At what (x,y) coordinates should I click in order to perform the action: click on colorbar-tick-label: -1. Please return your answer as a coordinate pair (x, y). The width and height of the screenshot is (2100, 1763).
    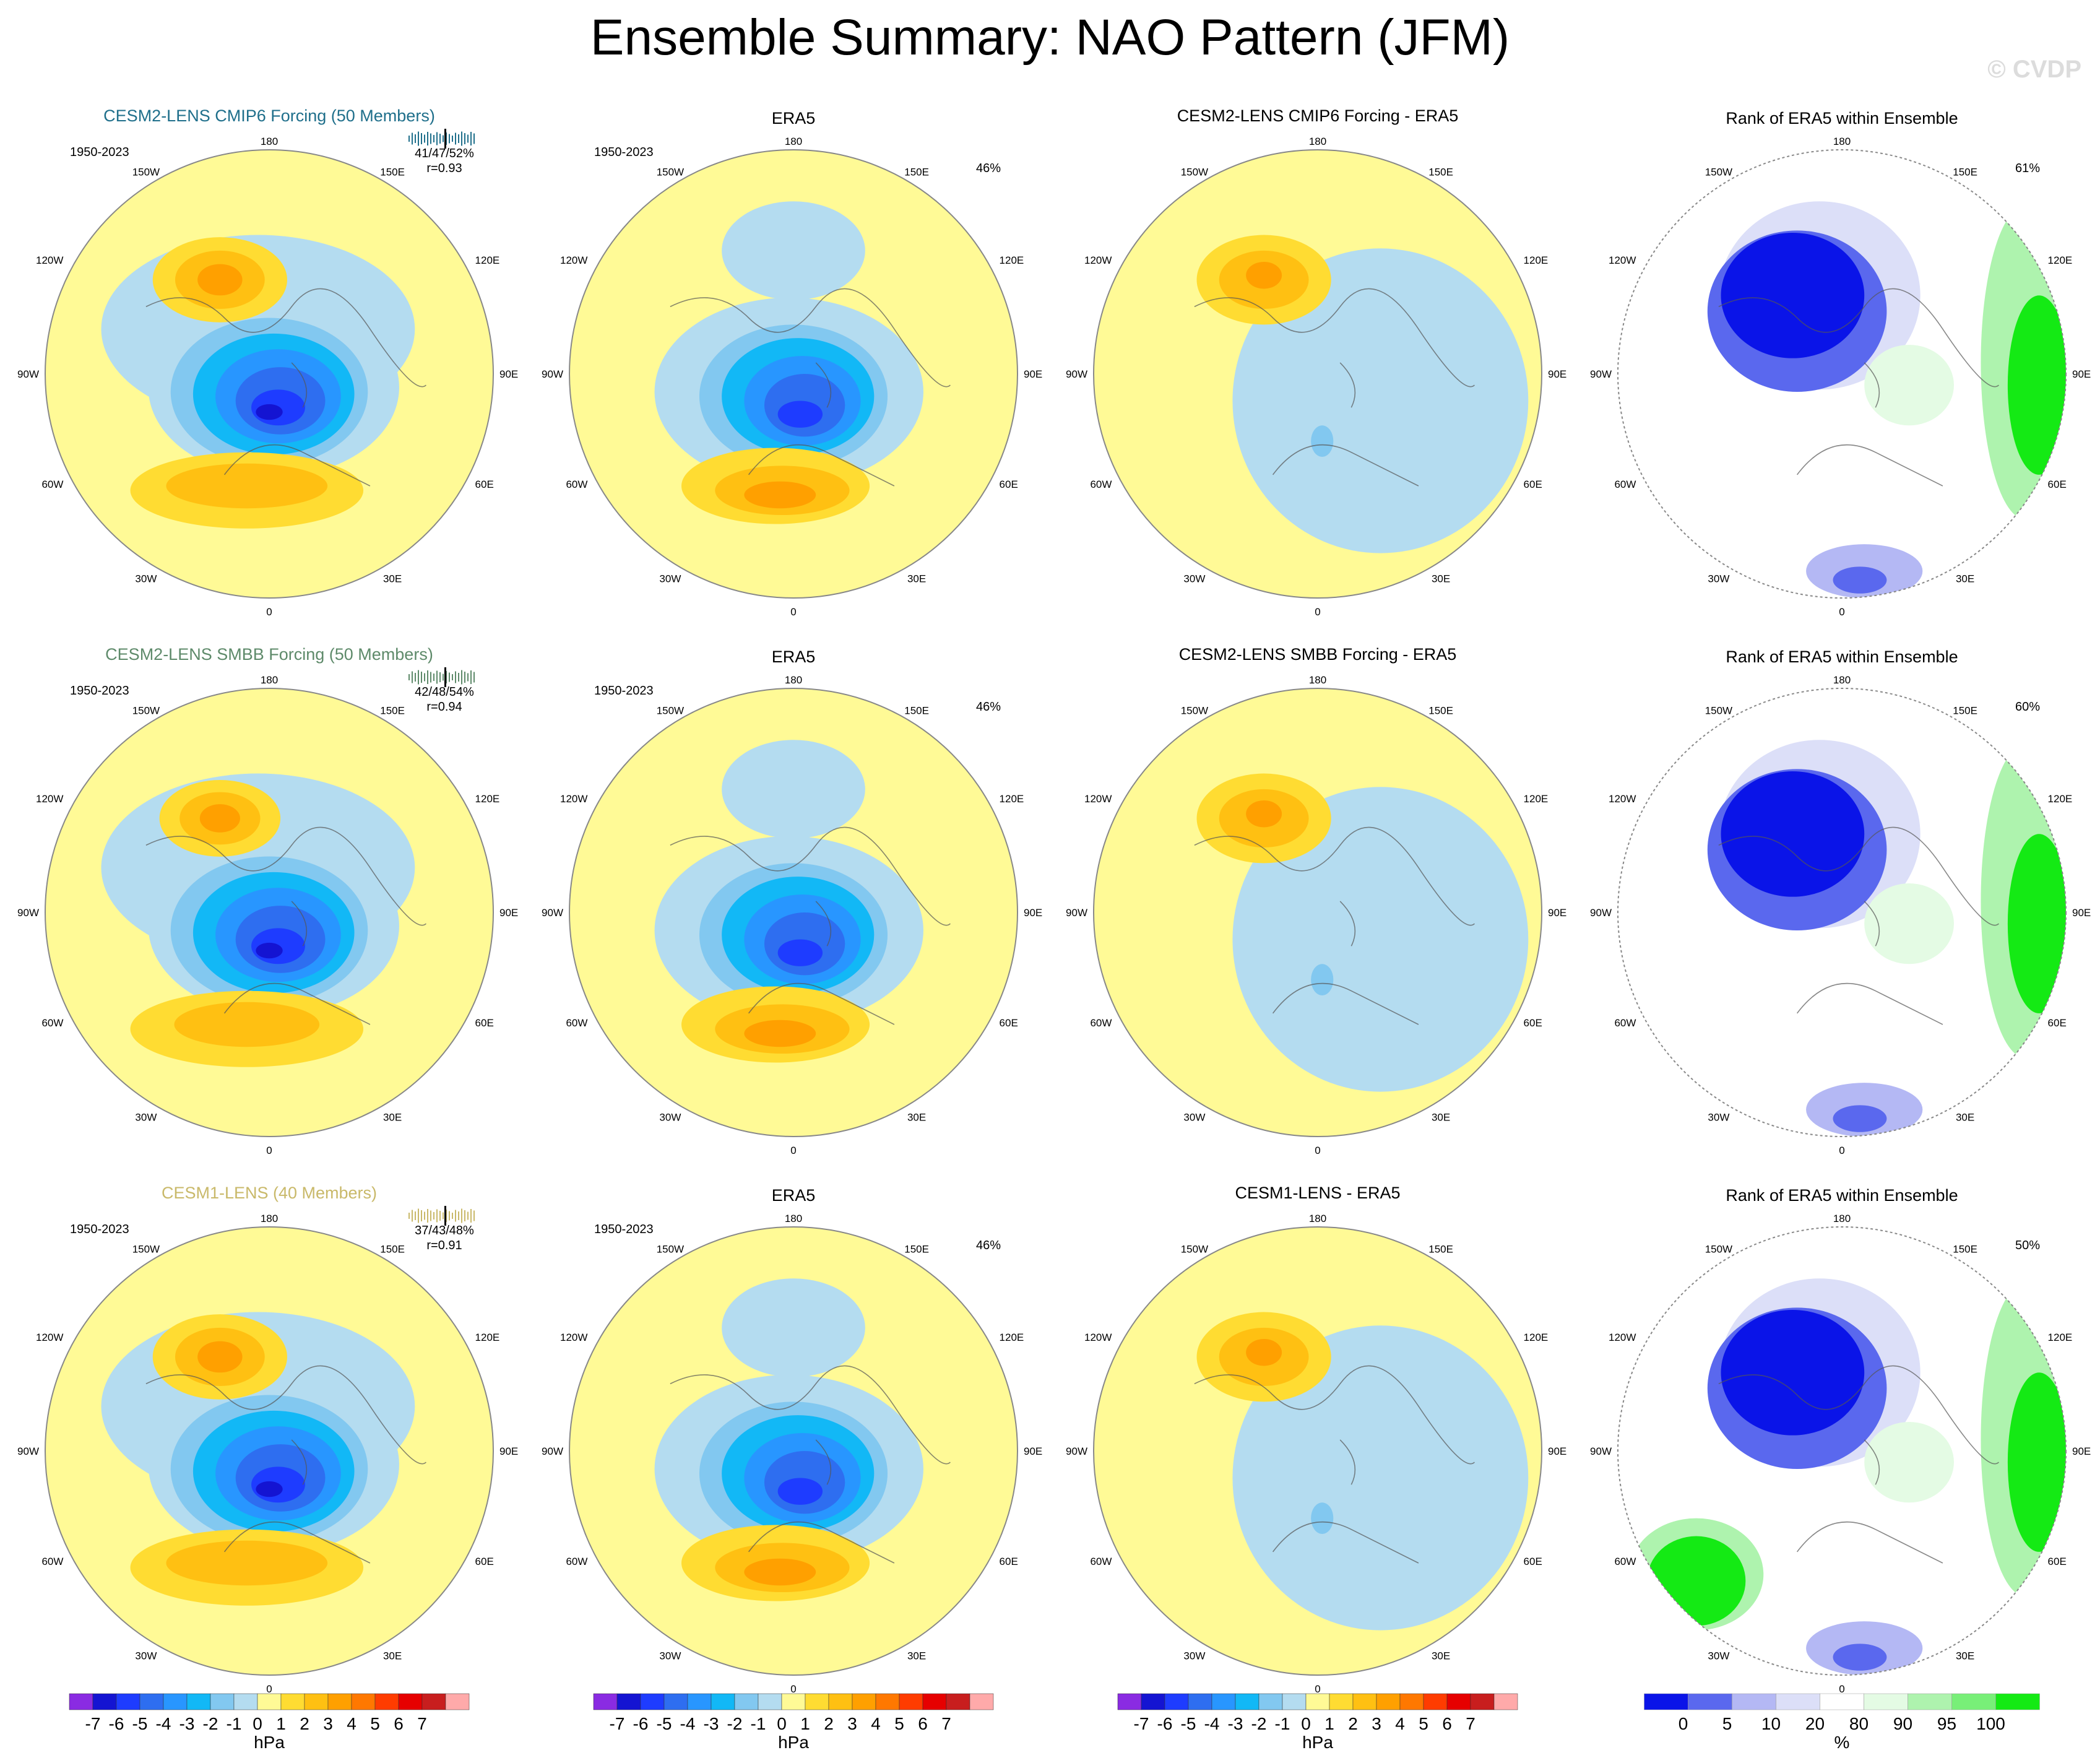
    Looking at the image, I should click on (758, 1723).